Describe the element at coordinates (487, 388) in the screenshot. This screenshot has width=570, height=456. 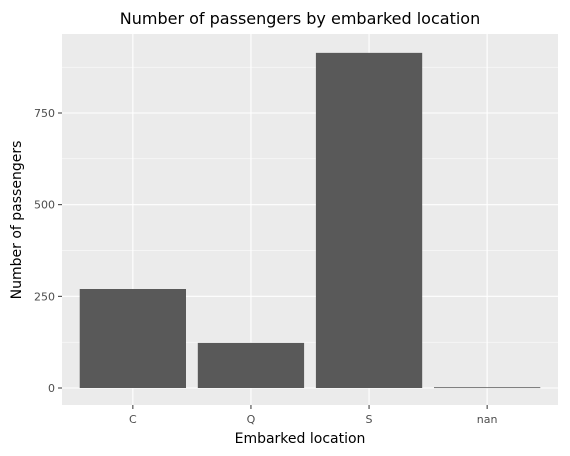
I see `bar-nan` at that location.